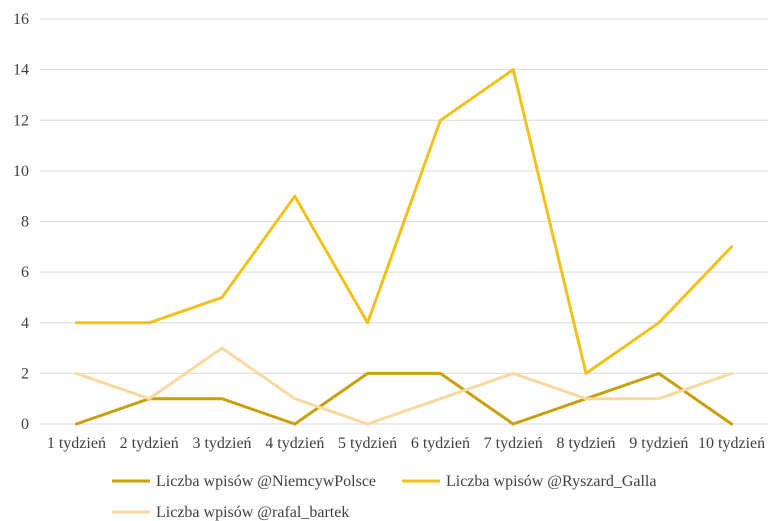 The height and width of the screenshot is (521, 775). Describe the element at coordinates (76, 443) in the screenshot. I see `x-tick-label: 1 tydzień` at that location.